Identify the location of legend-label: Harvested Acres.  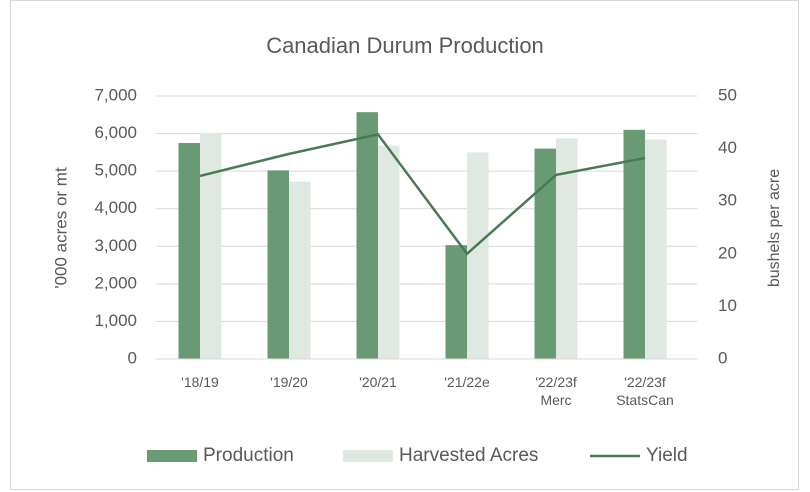
(468, 455).